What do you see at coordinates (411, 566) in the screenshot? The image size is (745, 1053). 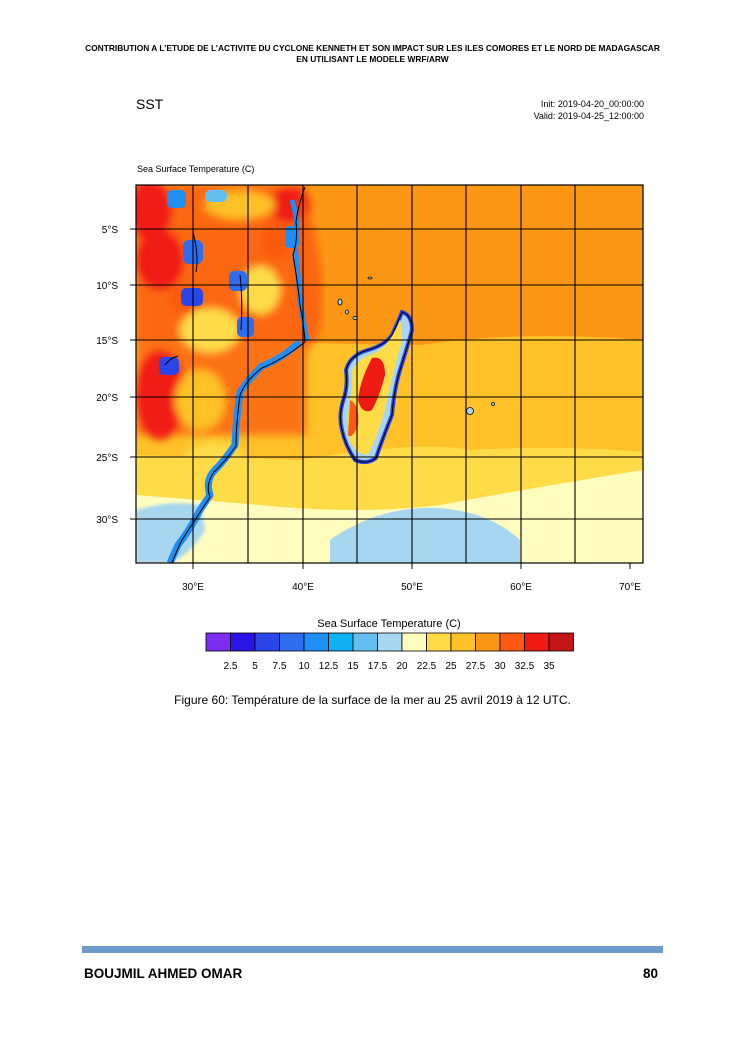 I see `x-tick-marks` at bounding box center [411, 566].